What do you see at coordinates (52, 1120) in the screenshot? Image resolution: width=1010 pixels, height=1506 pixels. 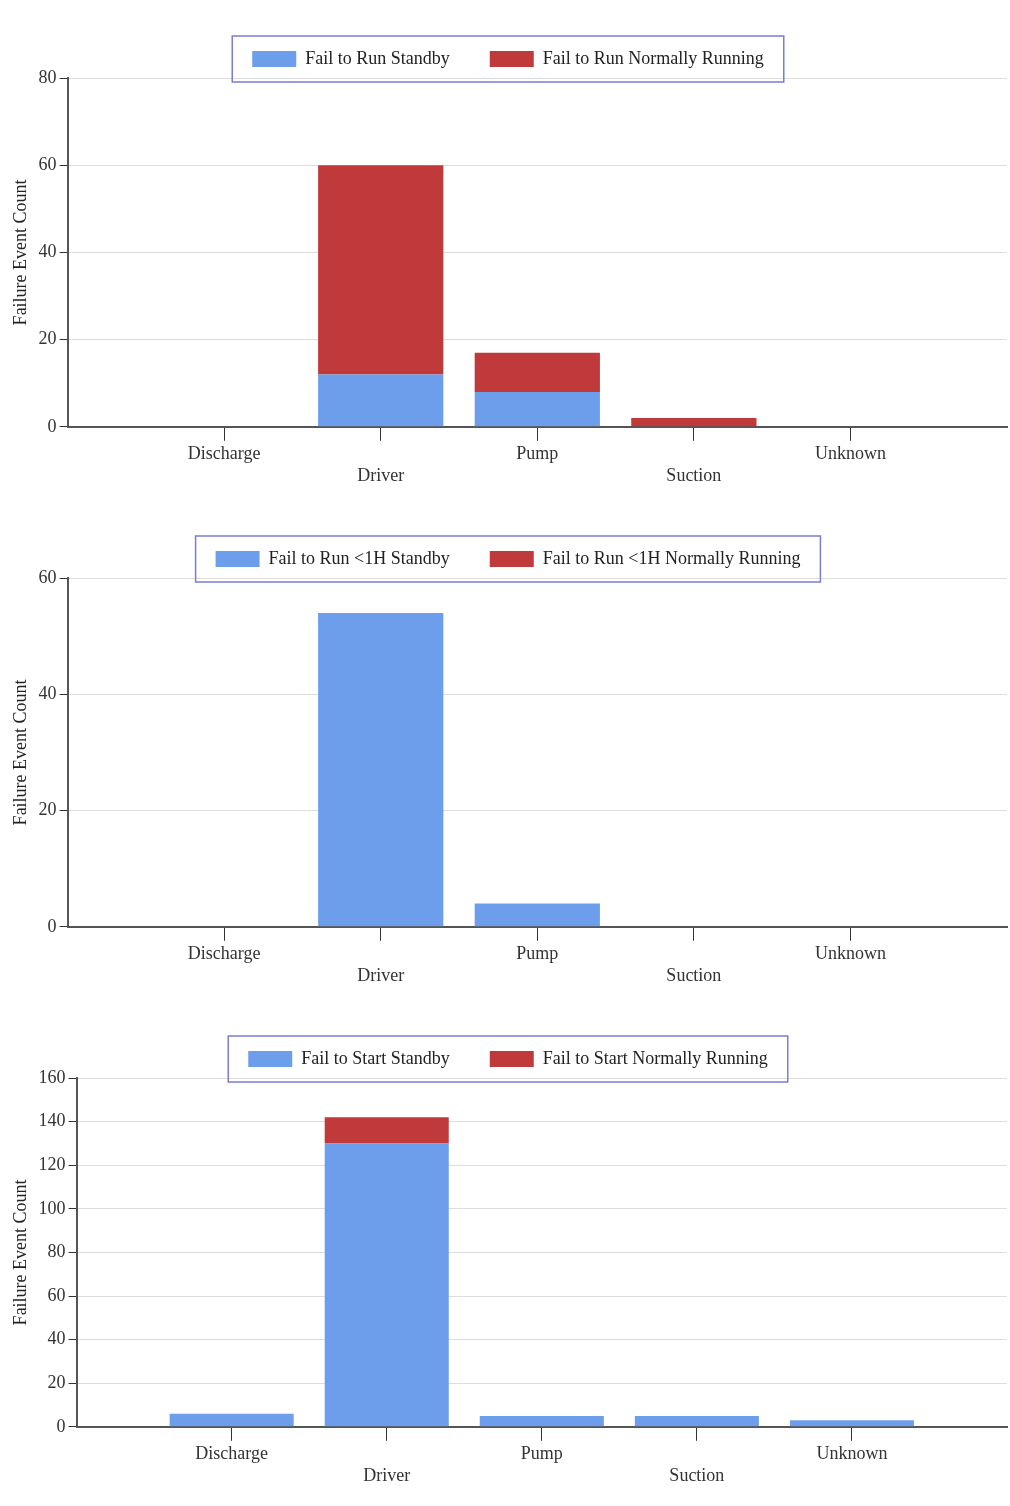 I see `y-tick-label: 140` at bounding box center [52, 1120].